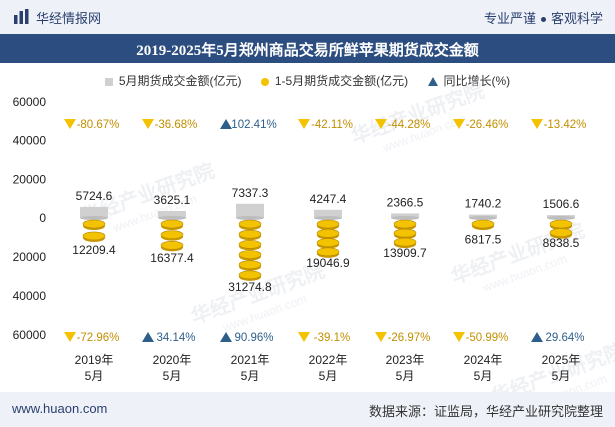 The image size is (615, 427). I want to click on growth-label-cumulative: -50.99%, so click(487, 338).